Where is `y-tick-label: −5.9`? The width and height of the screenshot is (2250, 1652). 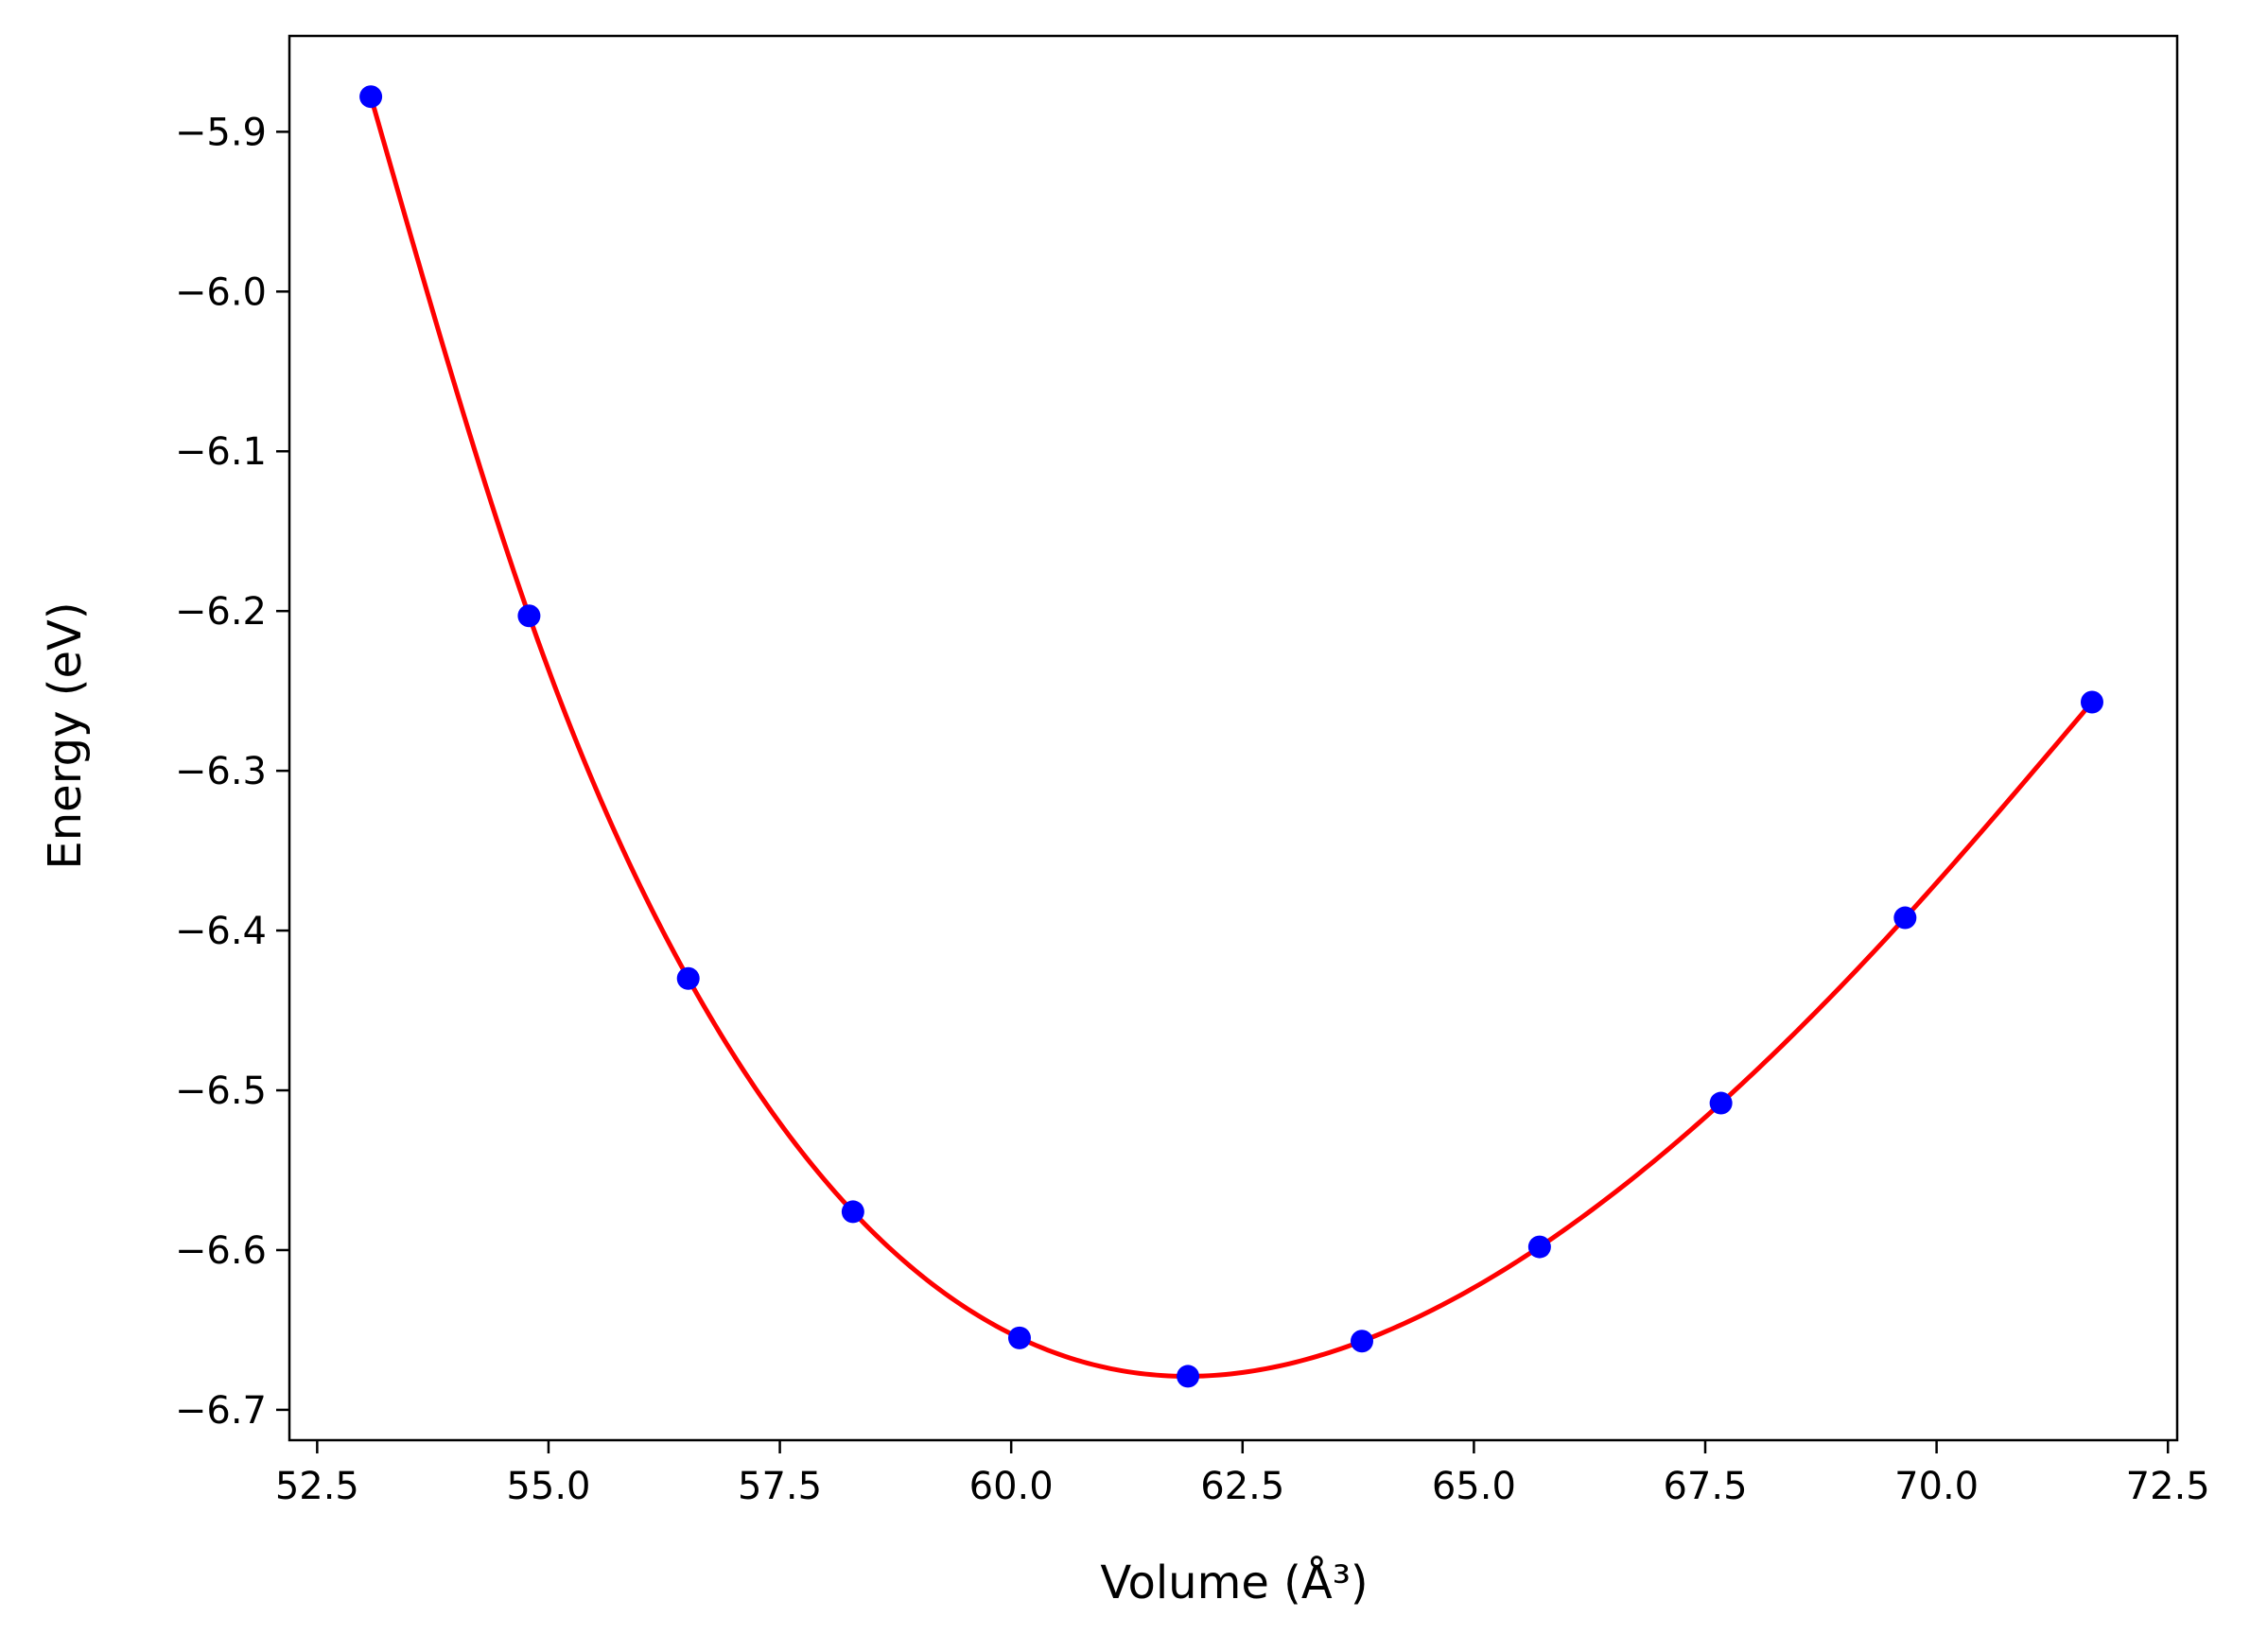
y-tick-label: −5.9 is located at coordinates (221, 133).